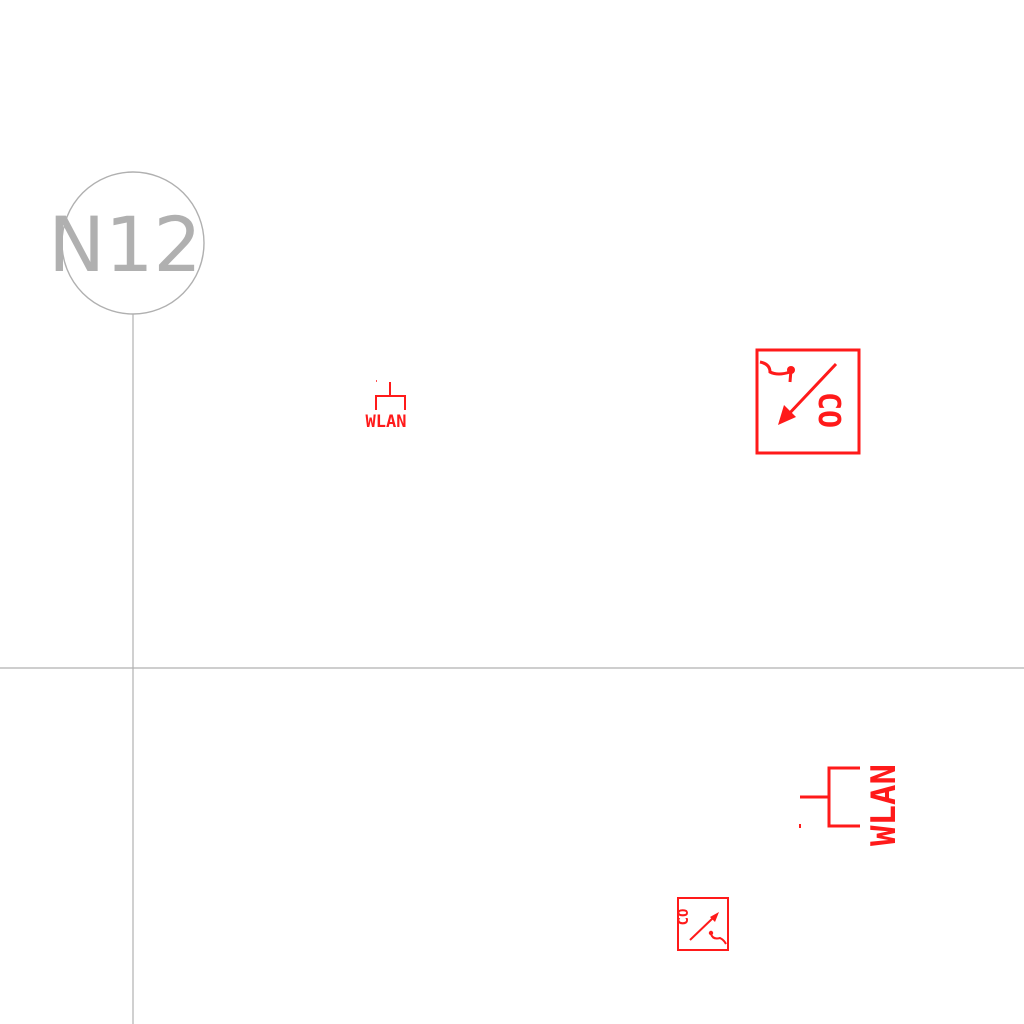 The width and height of the screenshot is (1024, 1024). I want to click on co-detector-small: CO, so click(702, 924).